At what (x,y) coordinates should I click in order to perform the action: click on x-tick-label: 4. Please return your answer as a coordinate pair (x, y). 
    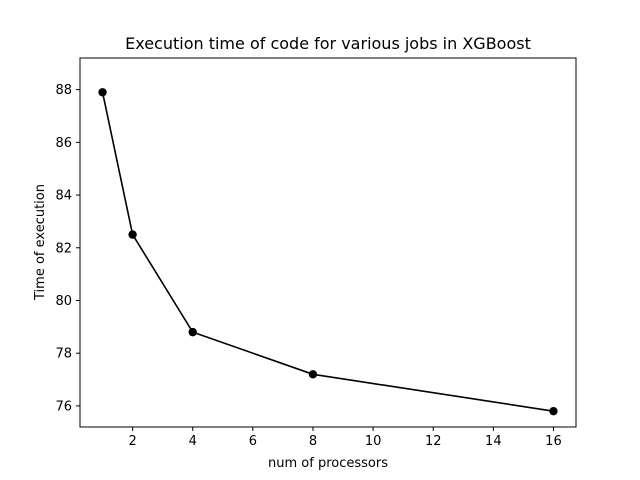
    Looking at the image, I should click on (193, 441).